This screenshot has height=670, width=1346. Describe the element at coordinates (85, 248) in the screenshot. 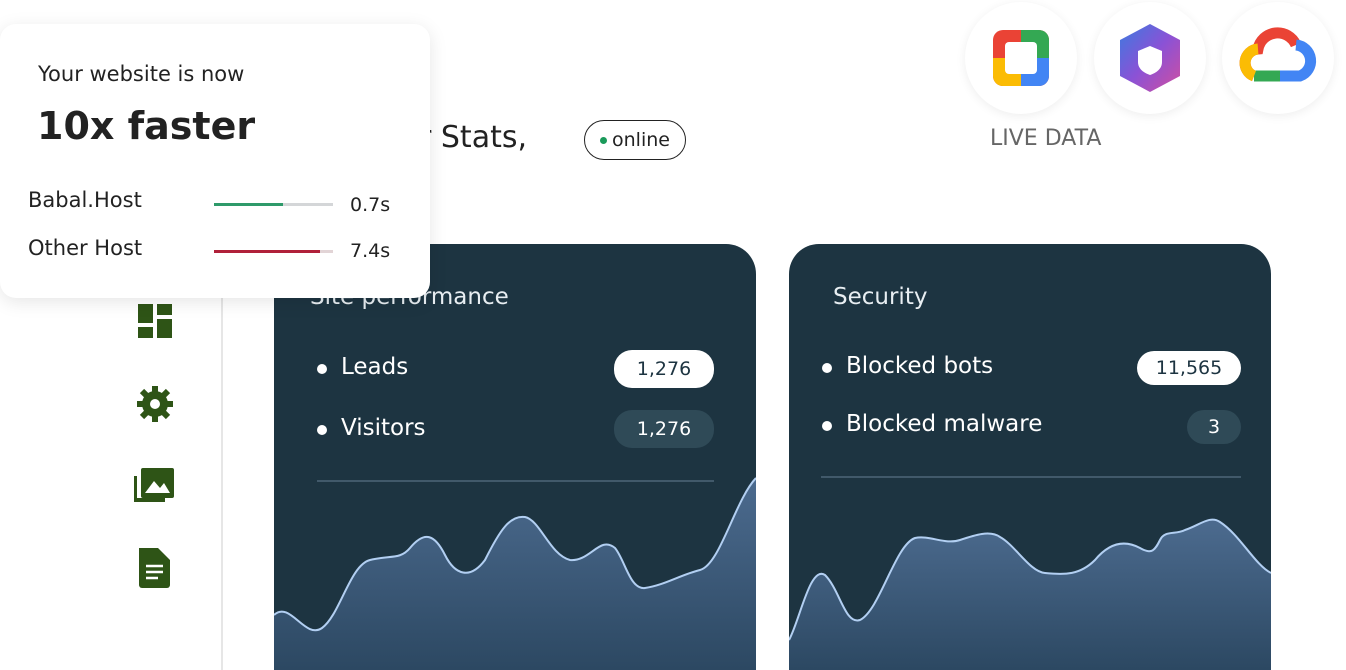

I see `host-name: Other Host` at that location.